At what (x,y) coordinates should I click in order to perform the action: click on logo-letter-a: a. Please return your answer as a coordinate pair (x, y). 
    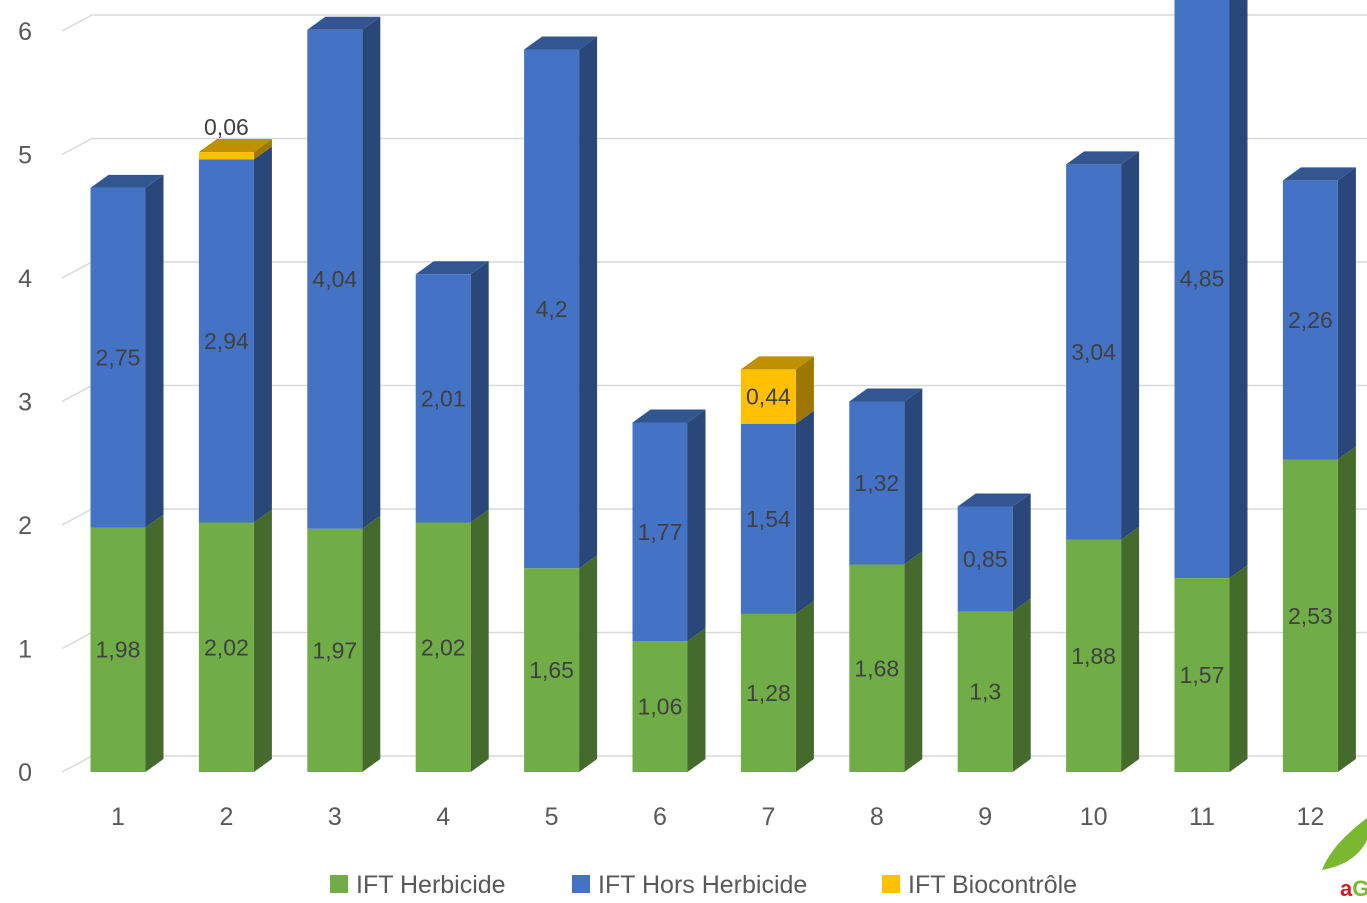
    Looking at the image, I should click on (1346, 887).